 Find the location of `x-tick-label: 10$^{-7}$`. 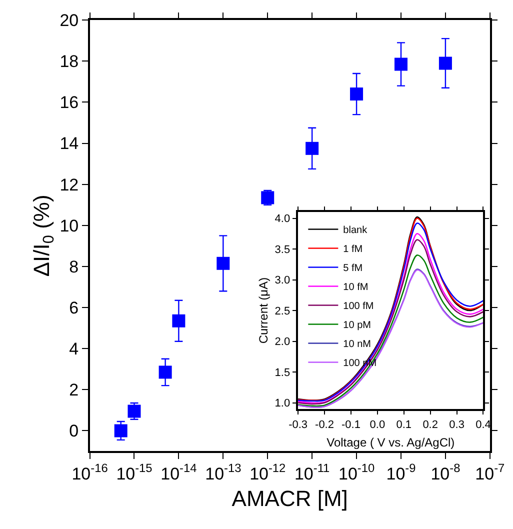

x-tick-label: 10$^{-7}$ is located at coordinates (490, 472).